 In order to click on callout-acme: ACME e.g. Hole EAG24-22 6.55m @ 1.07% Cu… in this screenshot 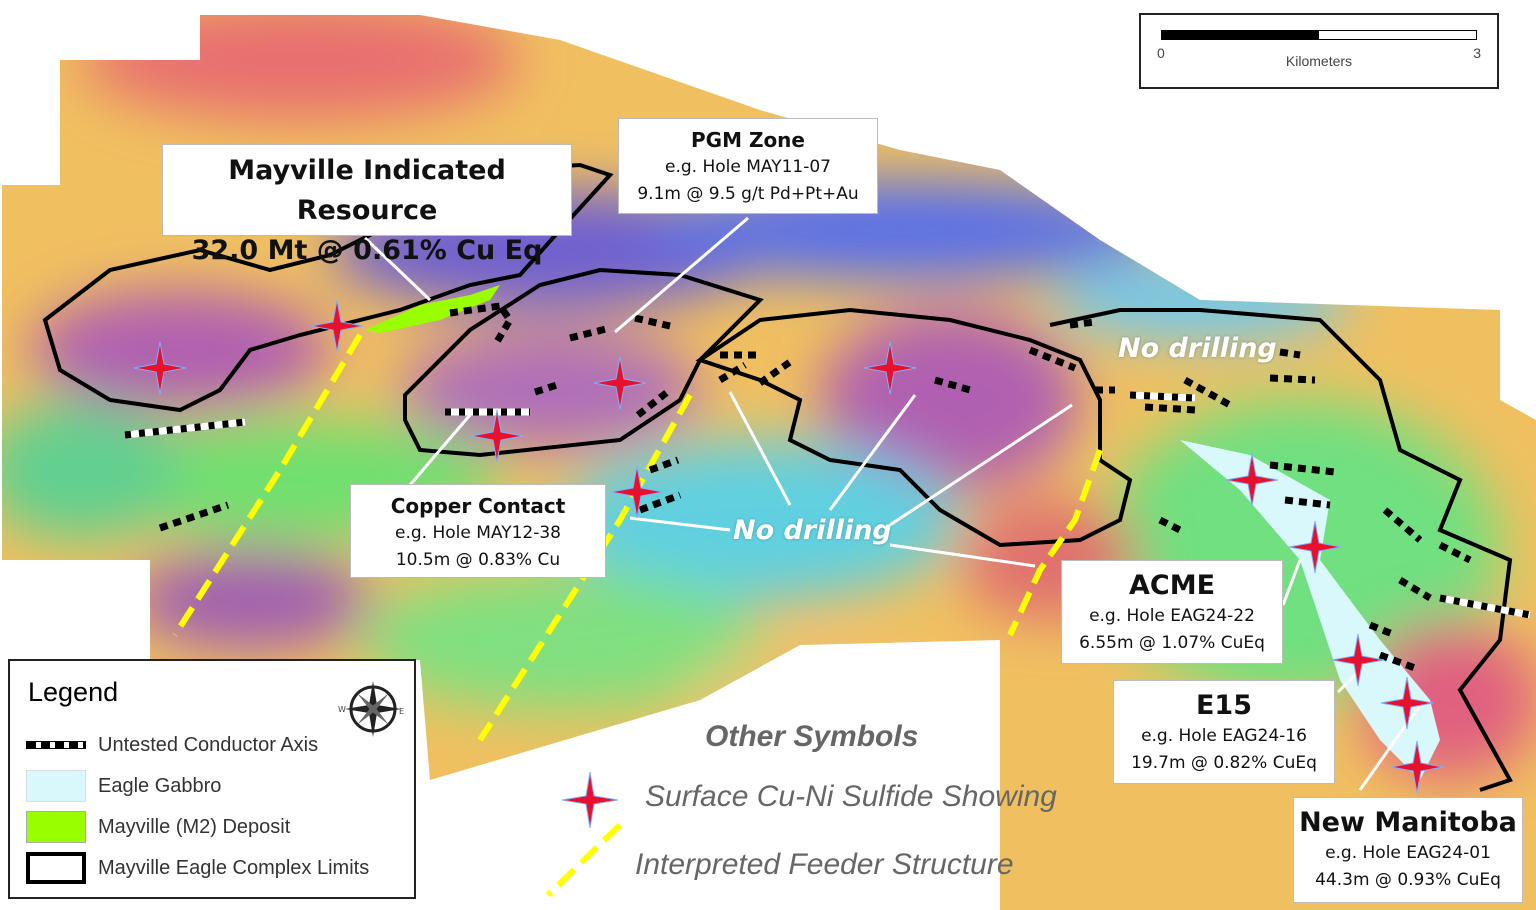, I will do `click(1172, 612)`.